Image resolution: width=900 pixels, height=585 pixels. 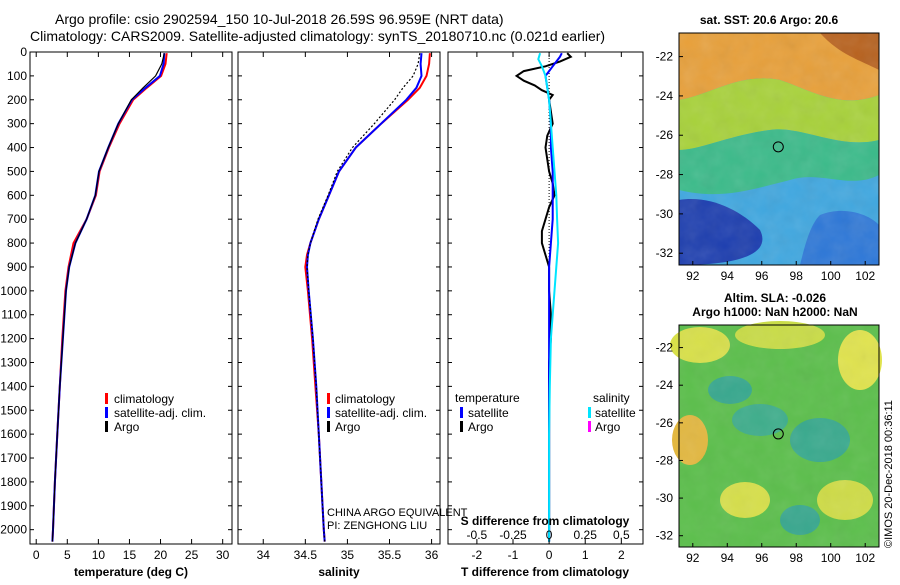 I want to click on s-tick-label: -0.5, so click(x=477, y=535).